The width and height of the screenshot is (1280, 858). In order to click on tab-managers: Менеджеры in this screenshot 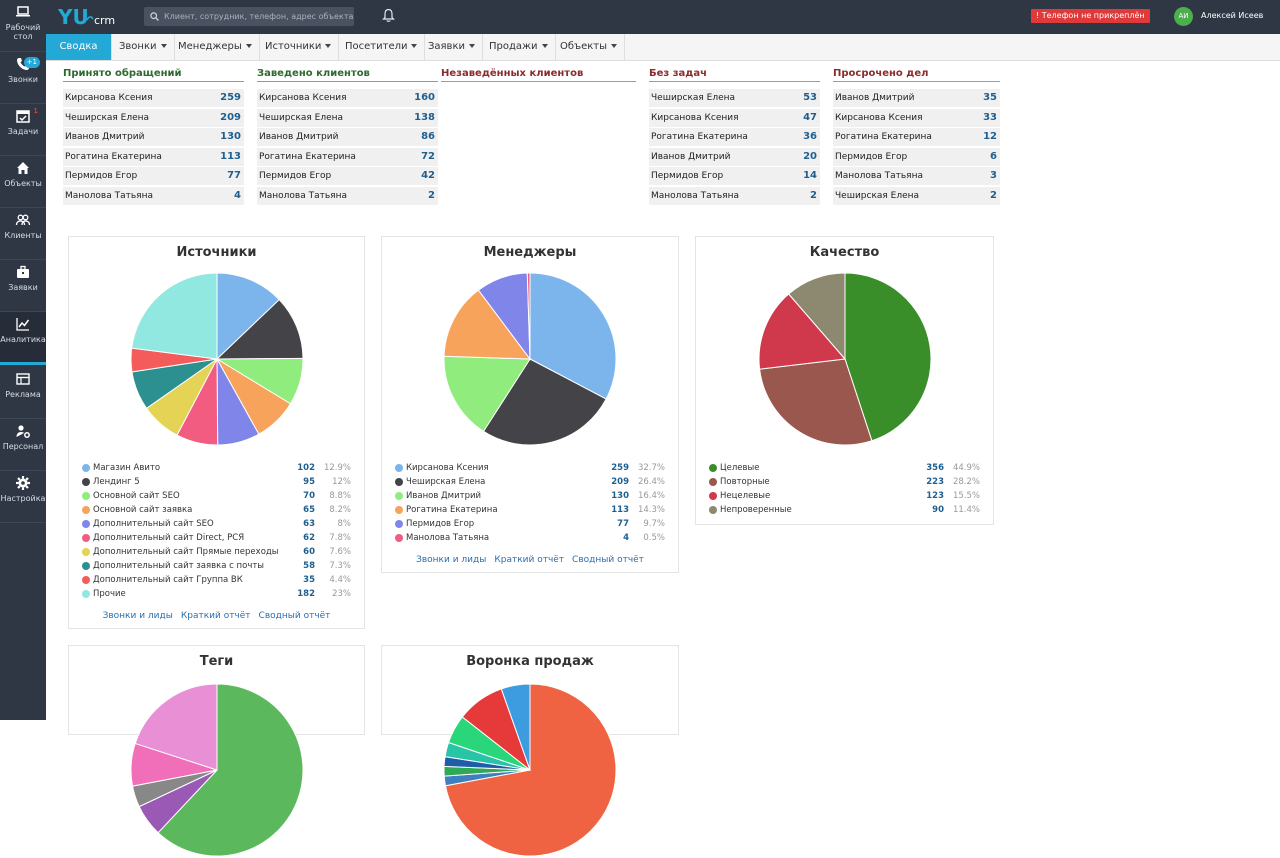, I will do `click(215, 47)`.